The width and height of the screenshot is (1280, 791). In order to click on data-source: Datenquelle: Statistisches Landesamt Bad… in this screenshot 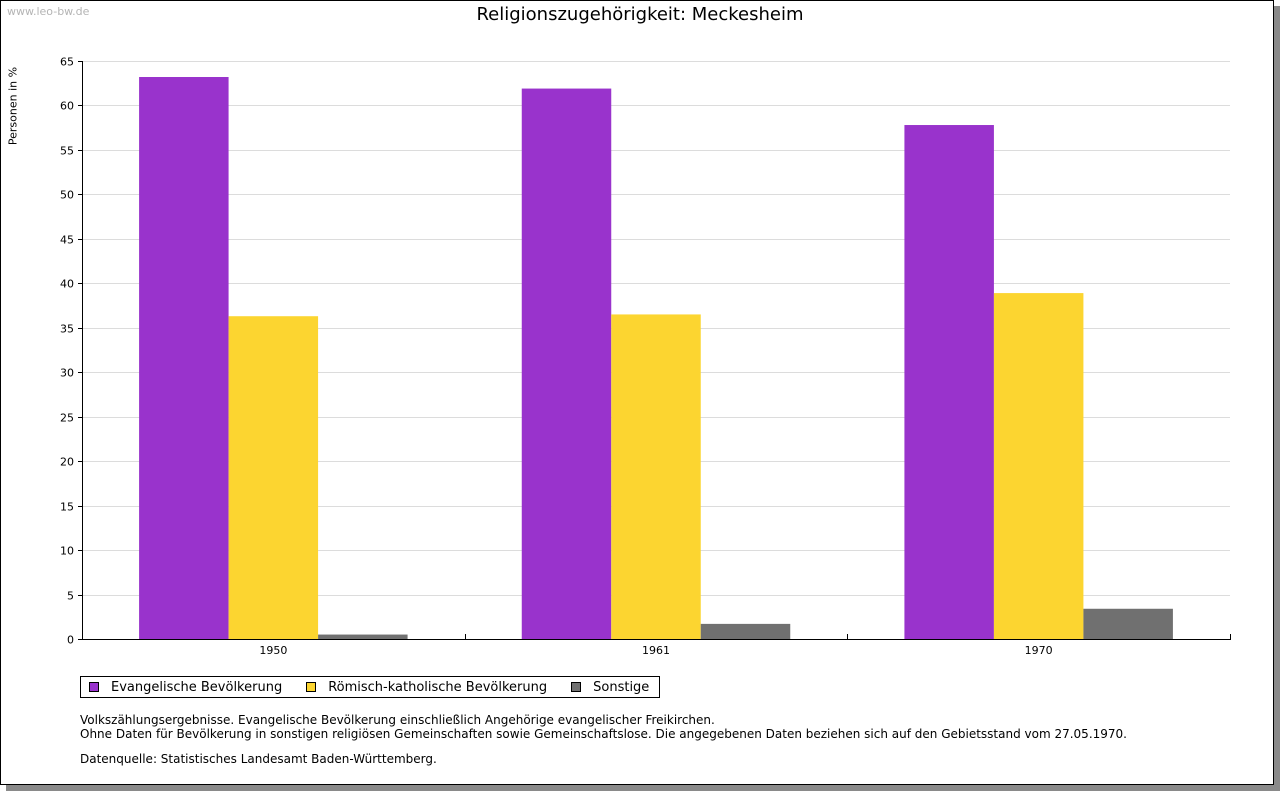, I will do `click(258, 759)`.